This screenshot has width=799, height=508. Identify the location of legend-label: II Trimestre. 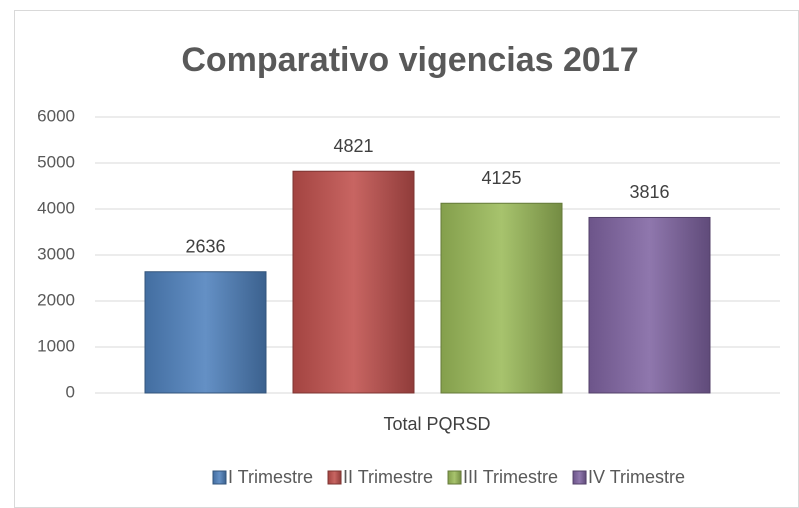
(388, 477).